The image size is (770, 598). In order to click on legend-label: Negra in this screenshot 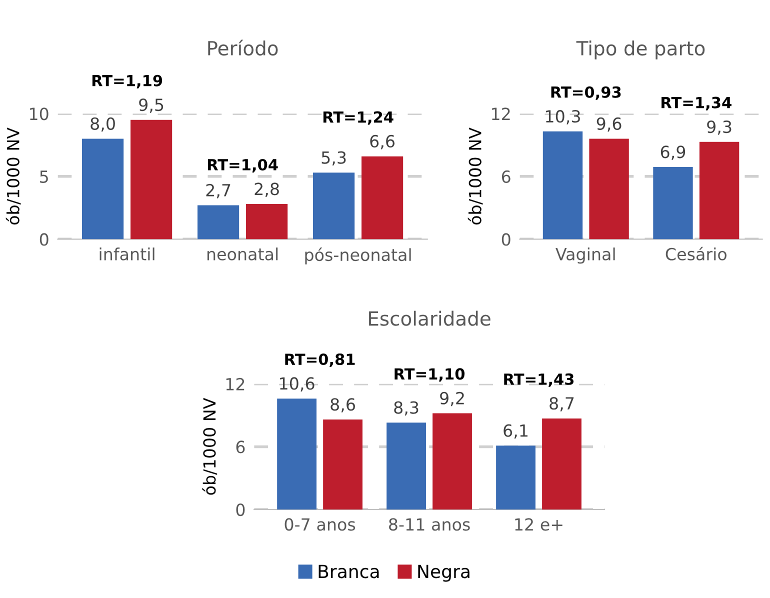, I will do `click(444, 573)`.